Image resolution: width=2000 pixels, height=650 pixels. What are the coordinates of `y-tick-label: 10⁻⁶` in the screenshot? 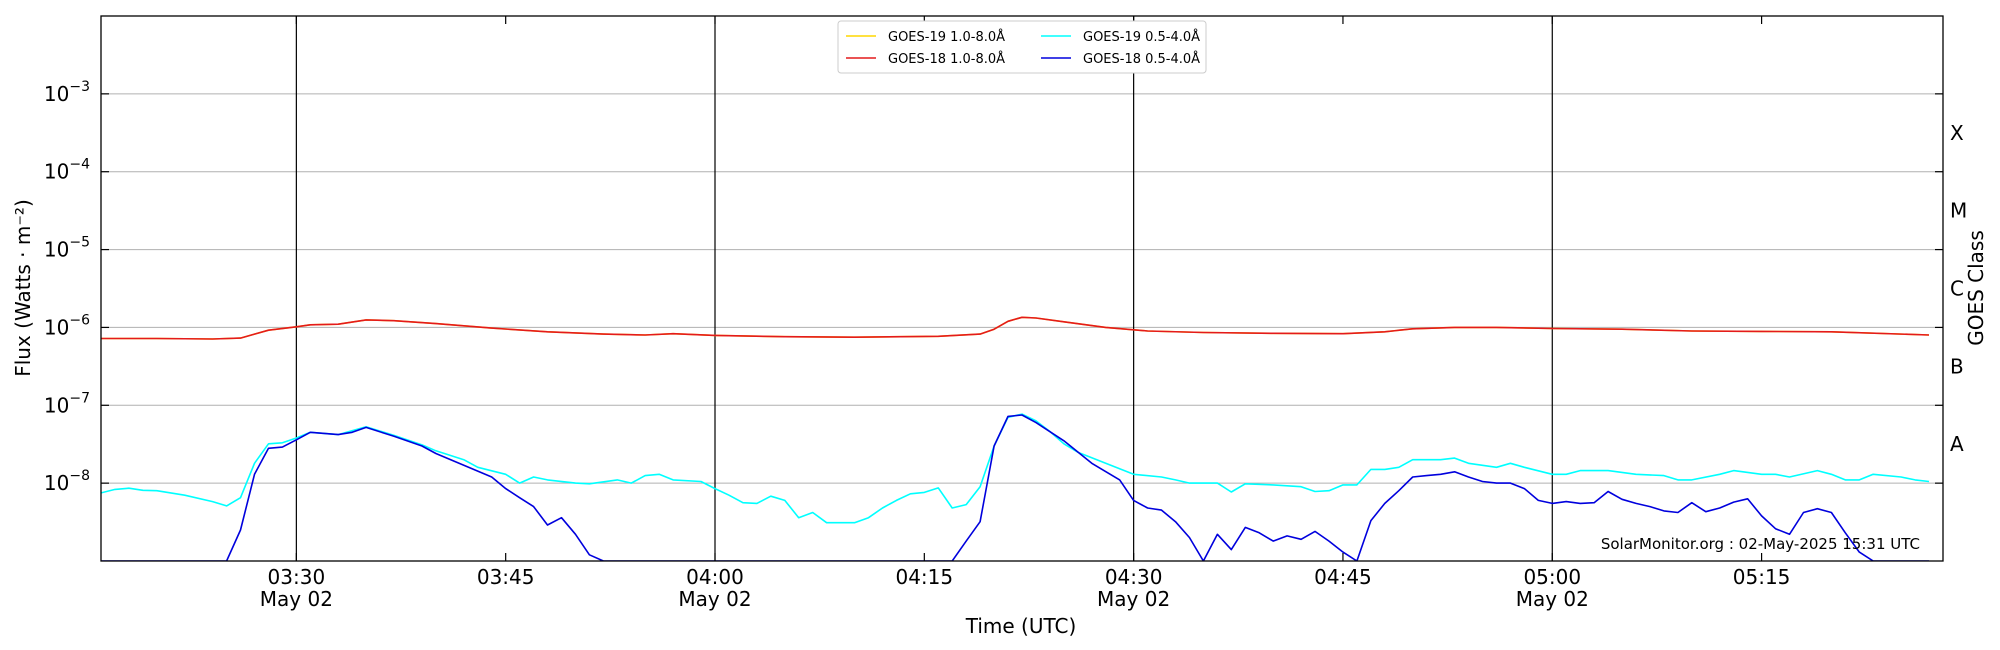 It's located at (67, 325).